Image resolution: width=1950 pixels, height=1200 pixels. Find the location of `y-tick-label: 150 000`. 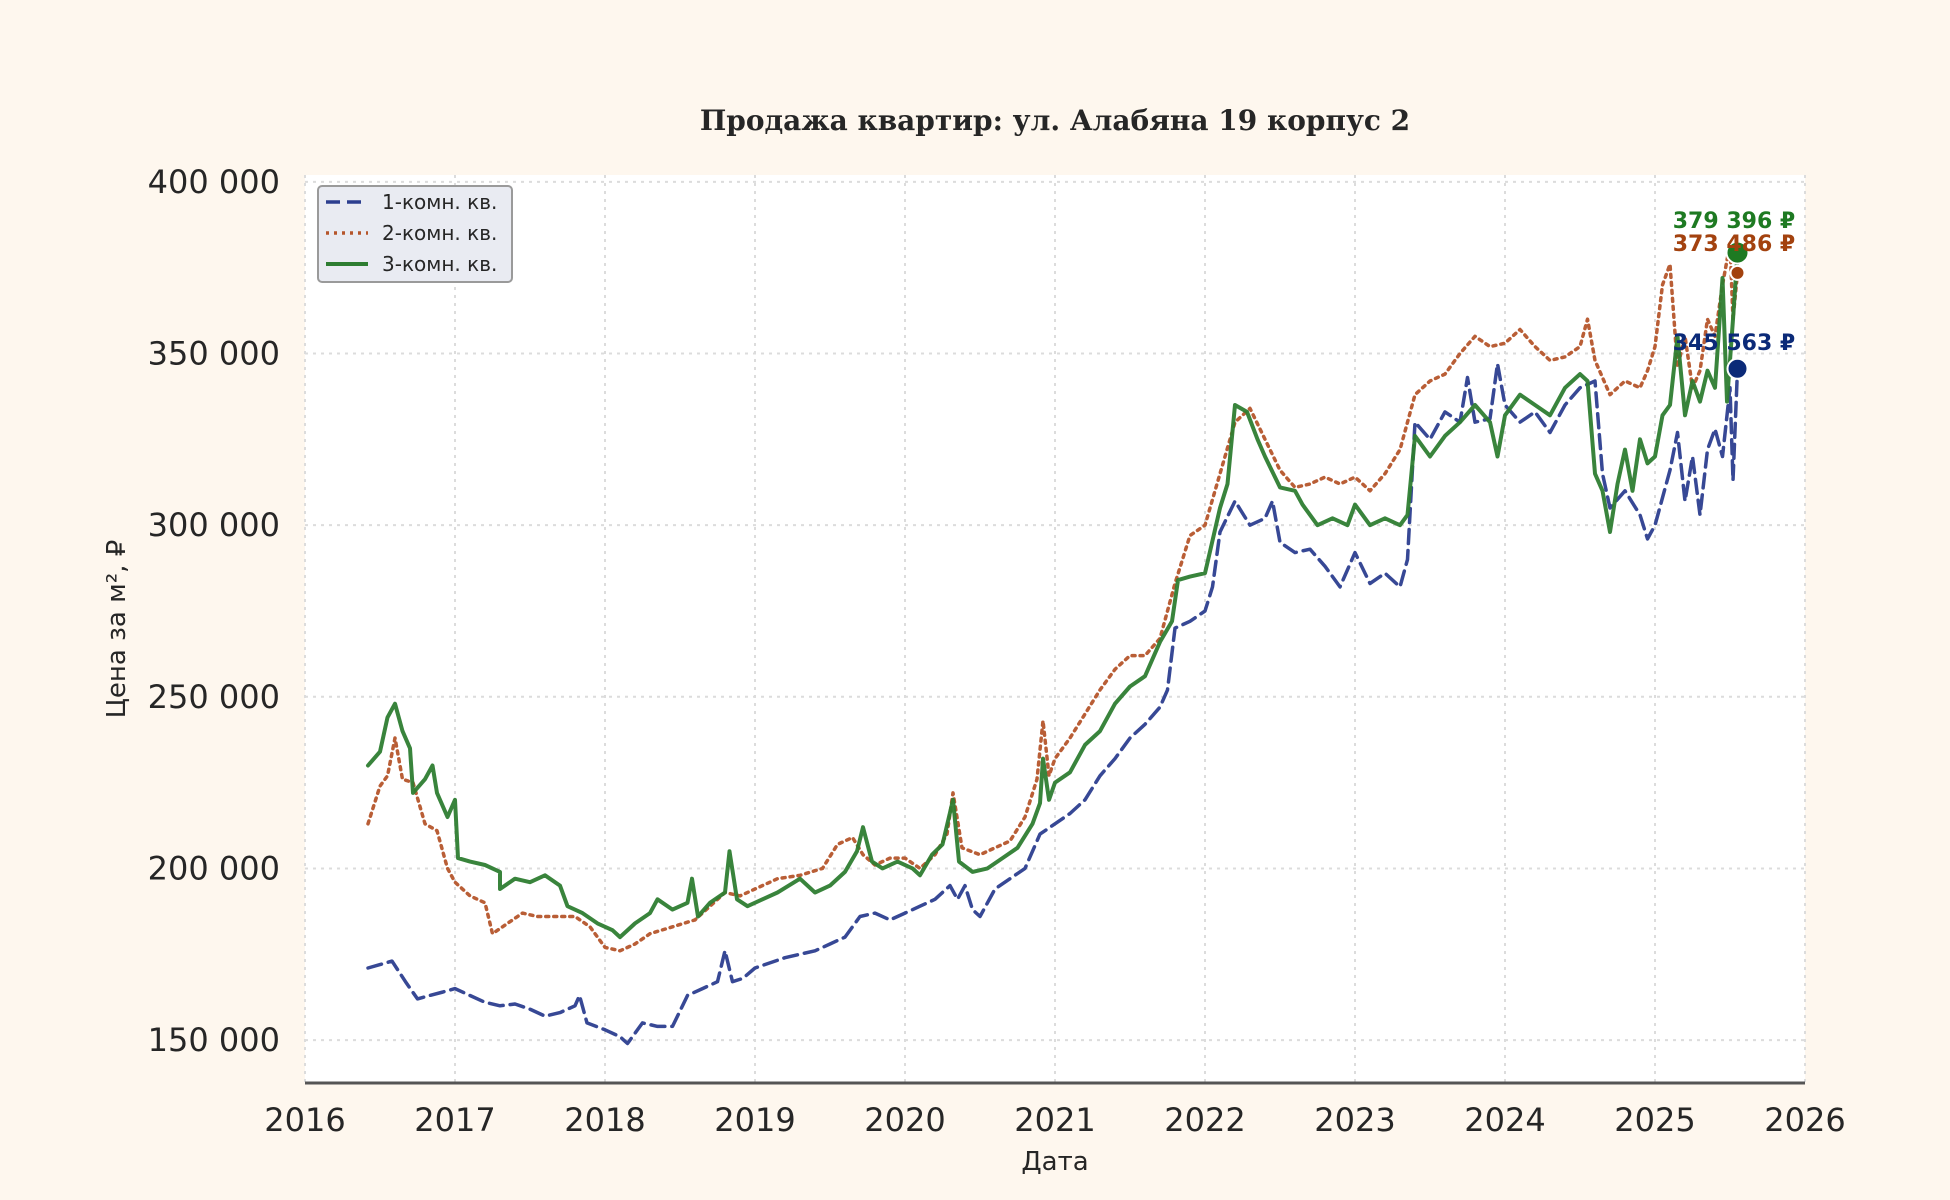

y-tick-label: 150 000 is located at coordinates (214, 1040).